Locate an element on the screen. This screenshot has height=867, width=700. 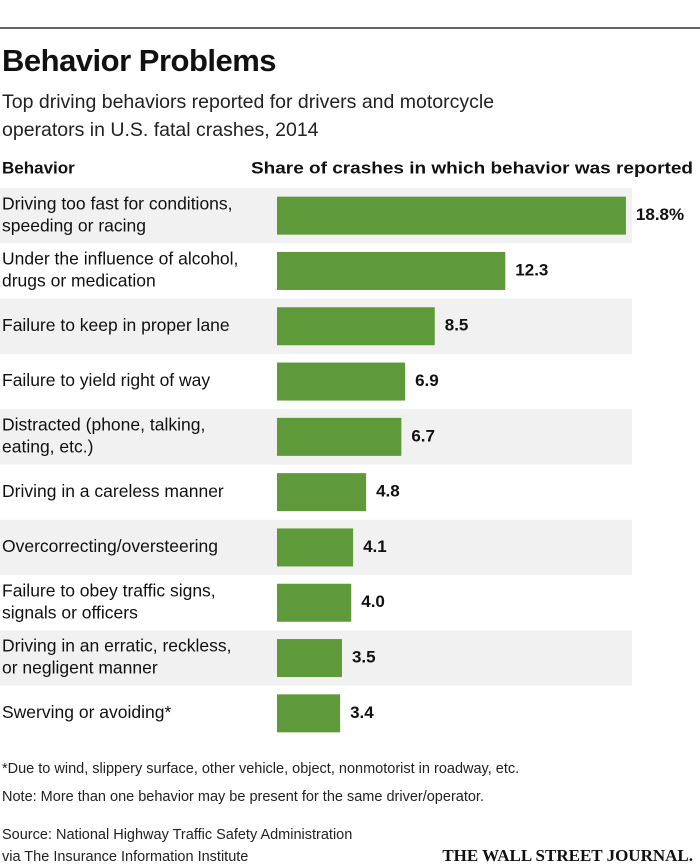
category-label: Driving in an erratic, reckless, is located at coordinates (117, 646).